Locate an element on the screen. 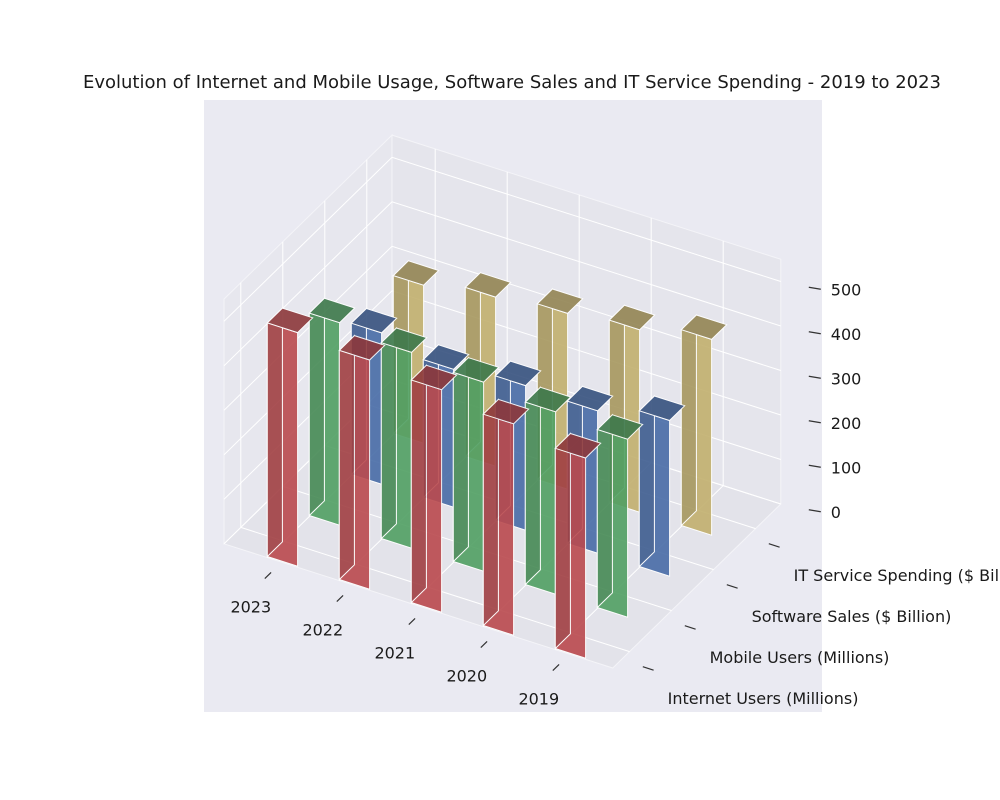  y-tick-label: IT Service Spending ($ Billion) is located at coordinates (897, 575).